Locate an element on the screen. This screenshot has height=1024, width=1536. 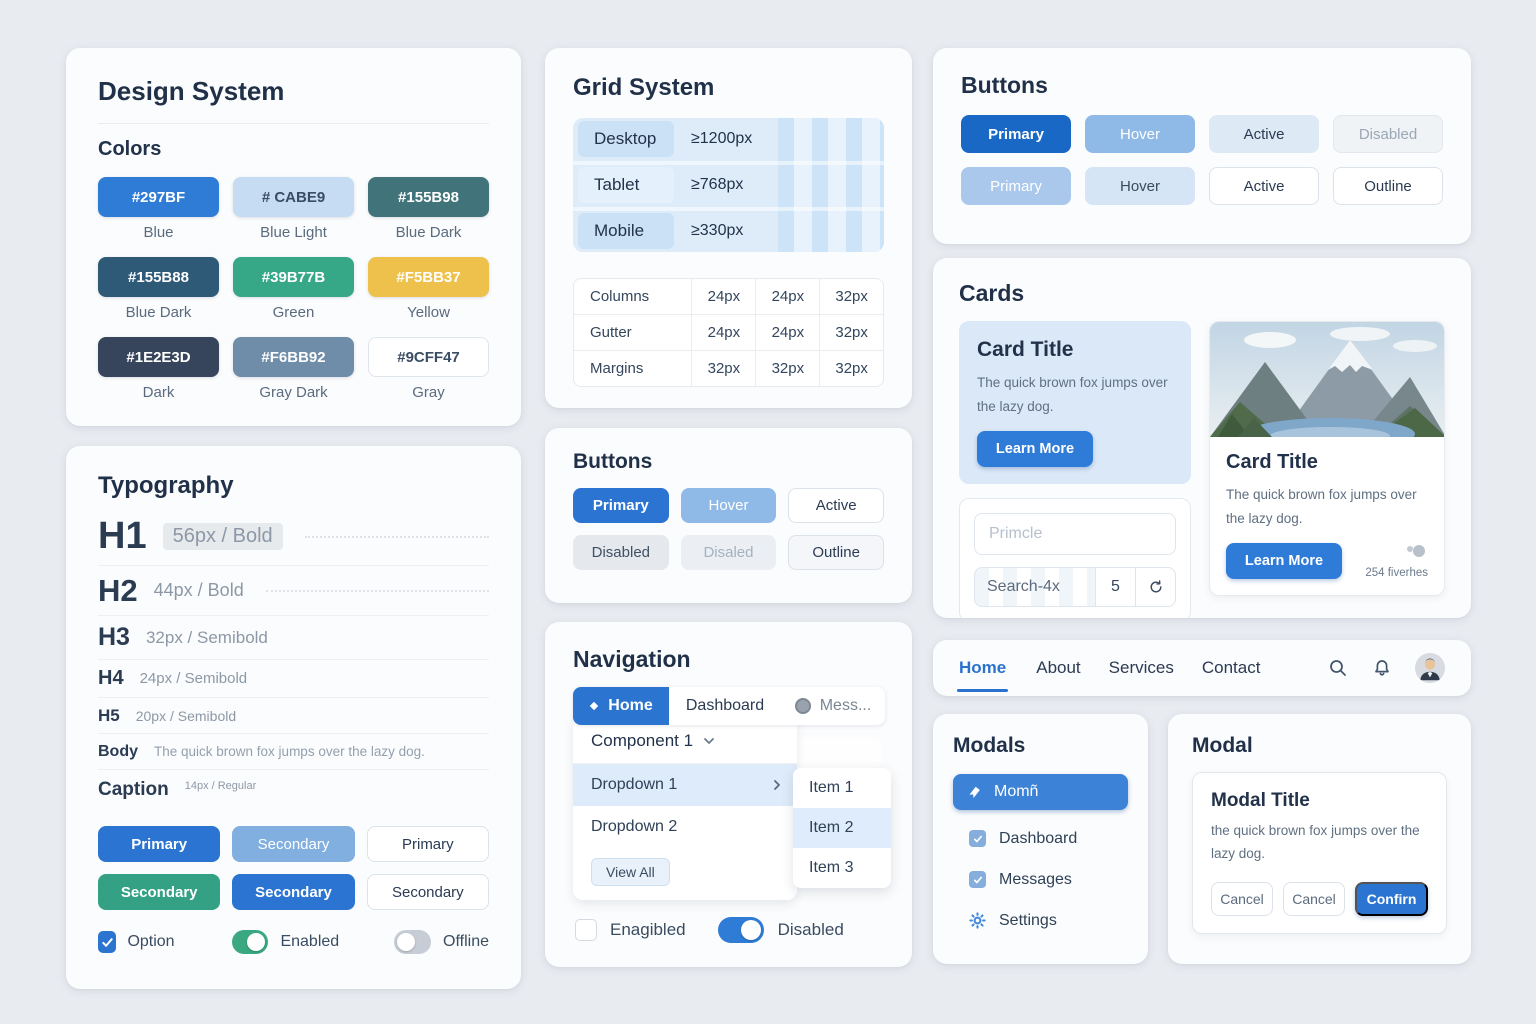
secondary-green-button: Secondary is located at coordinates (159, 892).